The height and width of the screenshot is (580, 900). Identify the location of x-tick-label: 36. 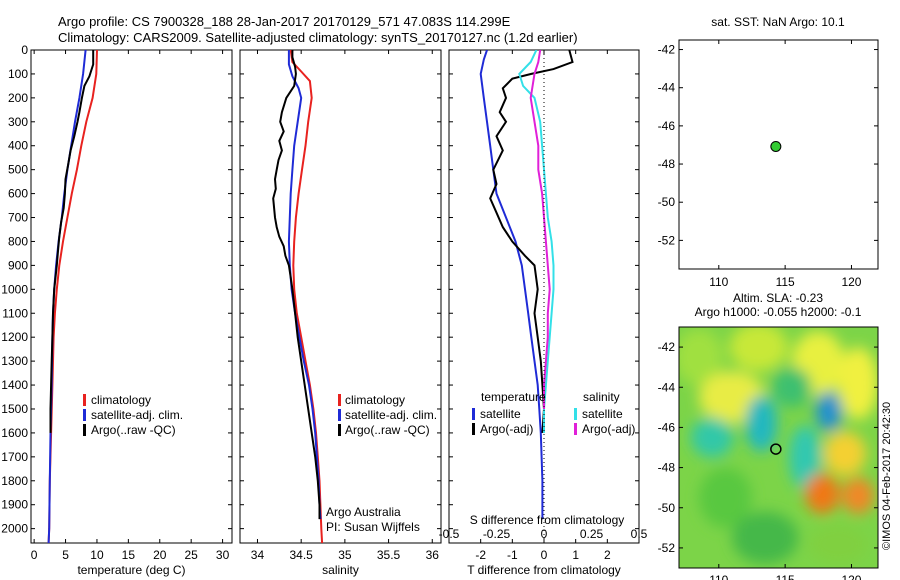
(433, 555).